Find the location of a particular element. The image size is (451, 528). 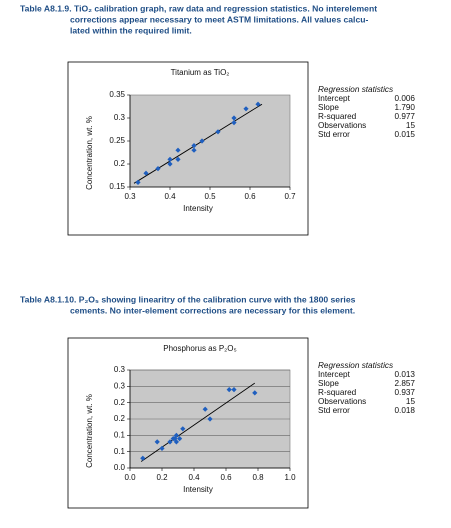

chart-title: Titanium as TiO₂ is located at coordinates (200, 72).